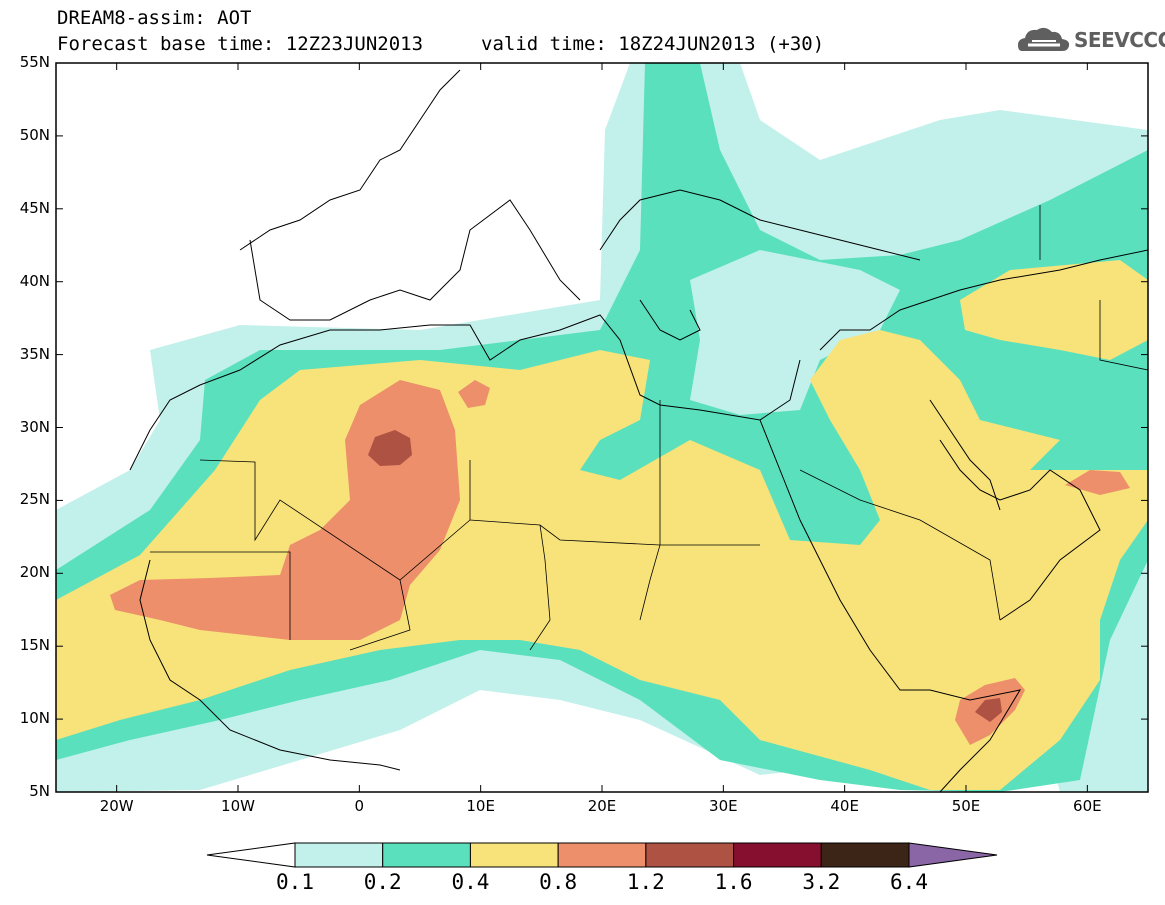  I want to click on logo-text: SEEVCCC, so click(1119, 40).